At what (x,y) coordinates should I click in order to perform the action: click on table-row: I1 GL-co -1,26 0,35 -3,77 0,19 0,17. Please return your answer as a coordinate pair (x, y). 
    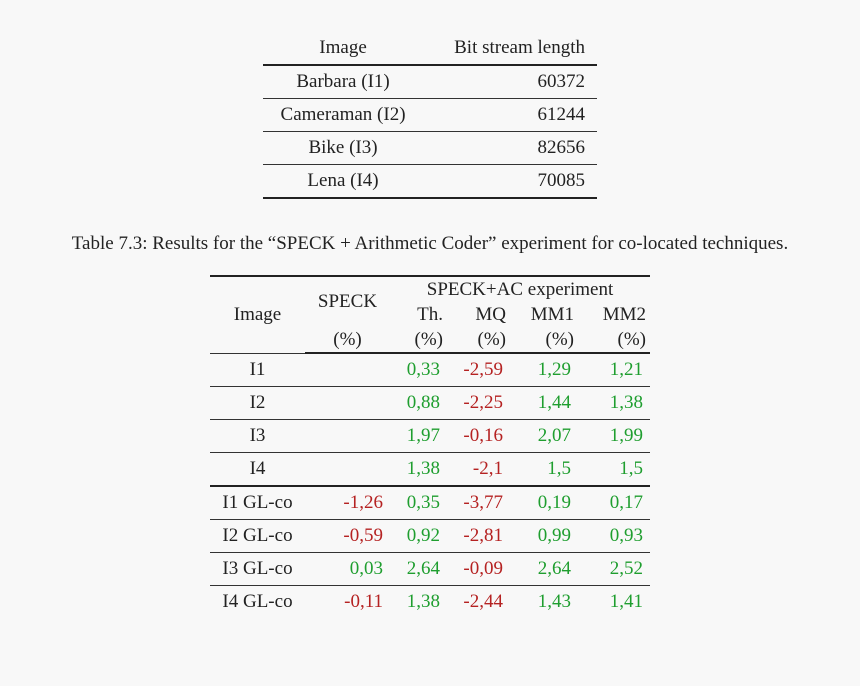
    Looking at the image, I should click on (430, 502).